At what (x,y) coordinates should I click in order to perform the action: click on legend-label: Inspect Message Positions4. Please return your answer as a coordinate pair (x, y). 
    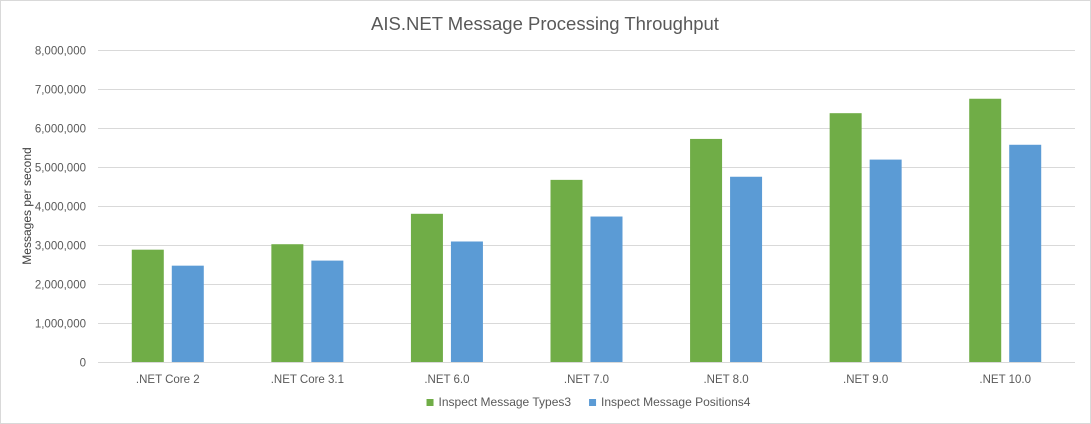
    Looking at the image, I should click on (676, 402).